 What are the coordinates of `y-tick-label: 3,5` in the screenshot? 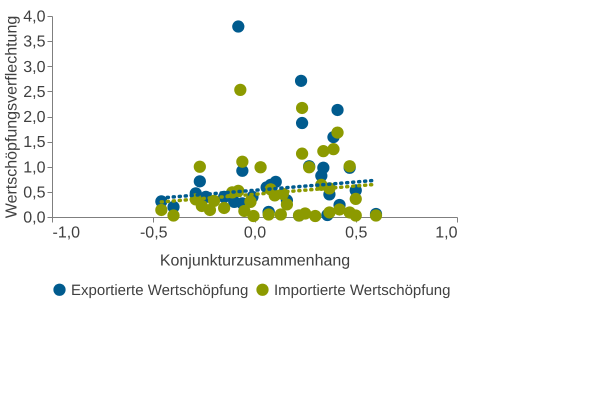 It's located at (34, 42).